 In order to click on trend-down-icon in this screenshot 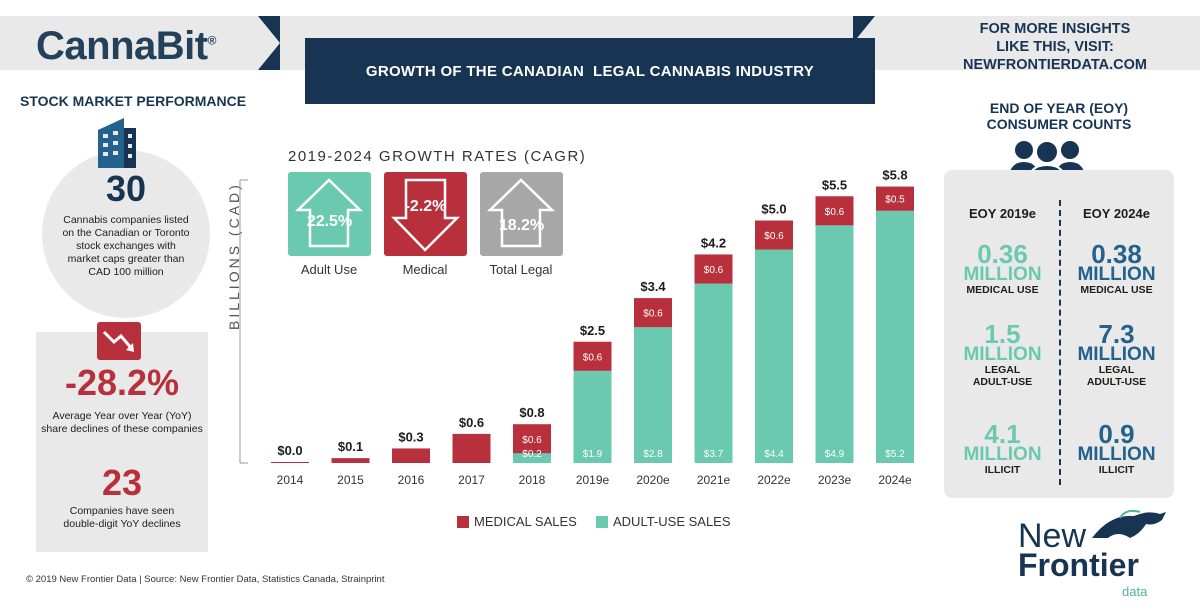, I will do `click(119, 341)`.